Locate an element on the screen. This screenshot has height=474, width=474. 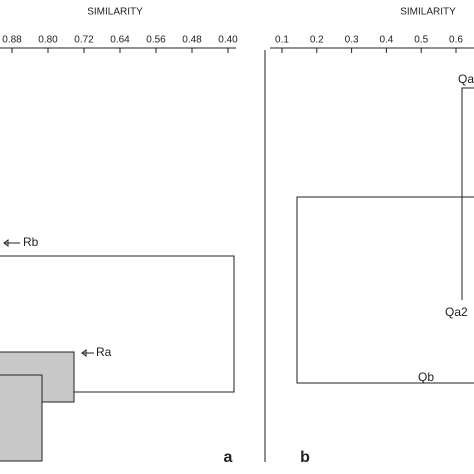
tick-label: 0.2 is located at coordinates (317, 40).